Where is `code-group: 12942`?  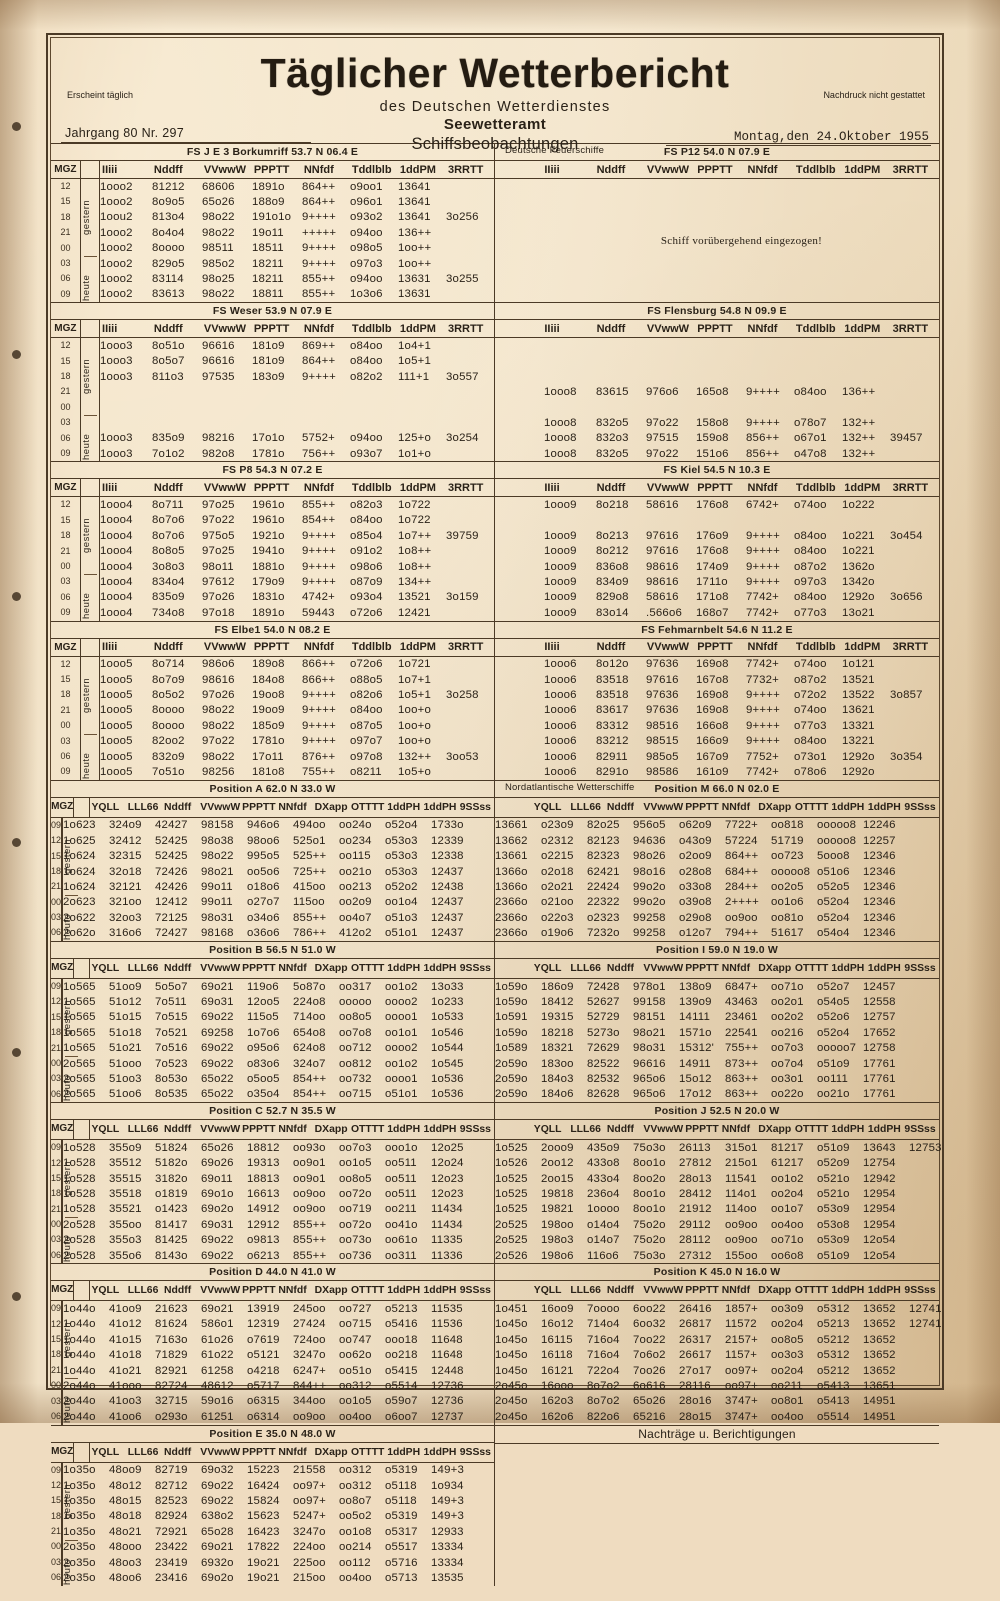
code-group: 12942 is located at coordinates (879, 1178).